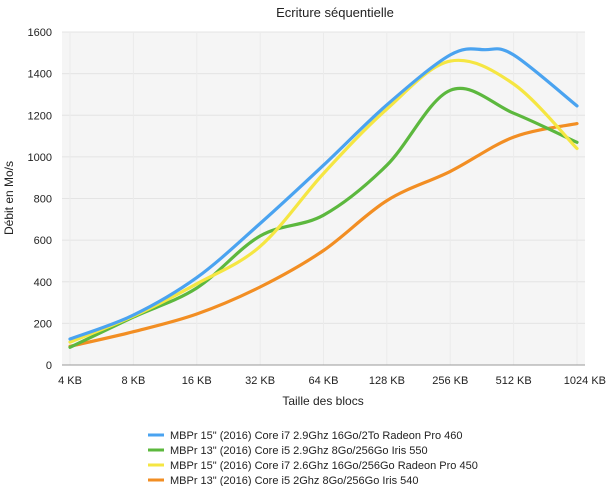 The image size is (608, 486). I want to click on y-tick-label: 1000, so click(40, 158).